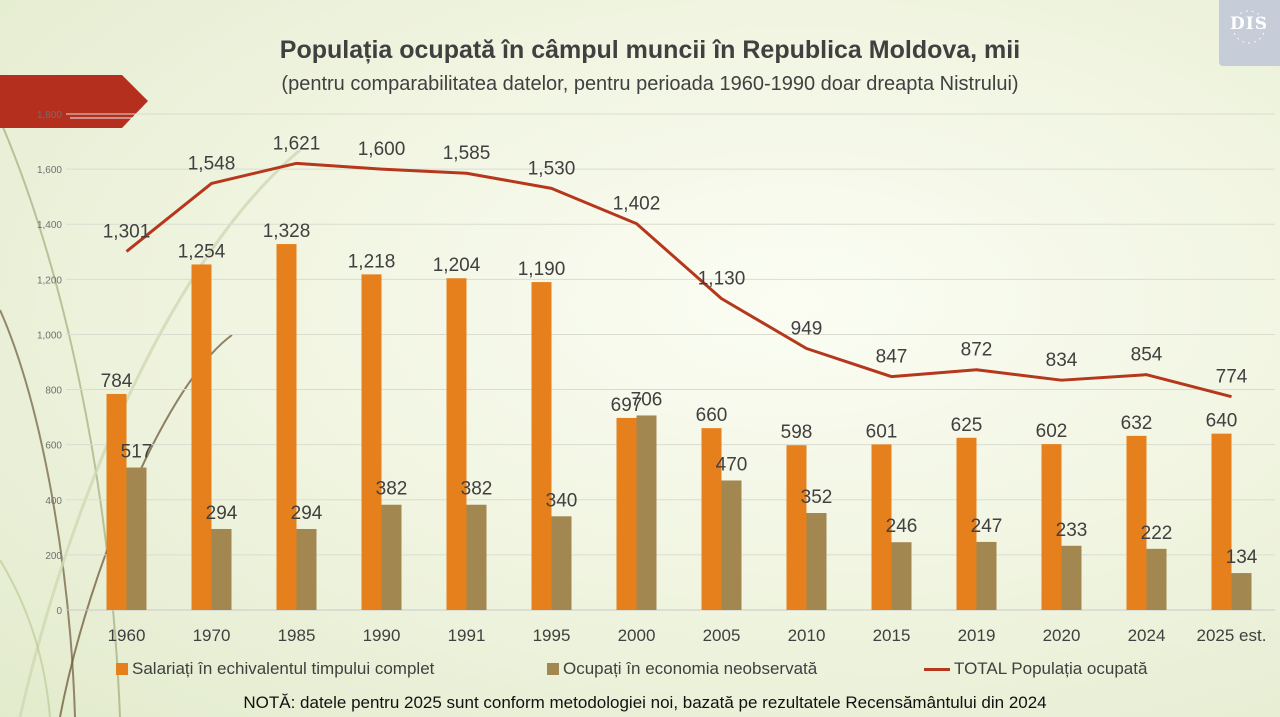 The height and width of the screenshot is (717, 1280). What do you see at coordinates (1147, 355) in the screenshot?
I see `data-label-total: 854` at bounding box center [1147, 355].